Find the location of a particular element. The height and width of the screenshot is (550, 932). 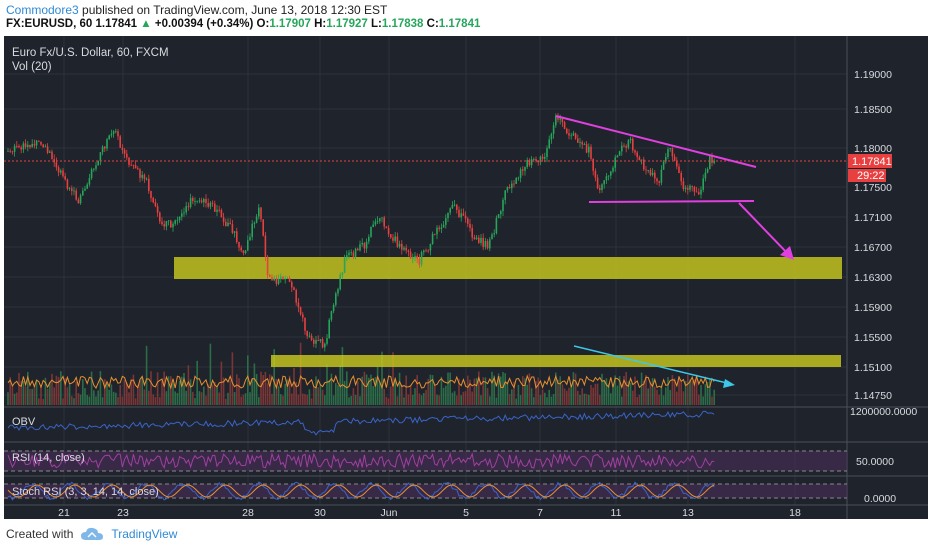

price-tag-bg is located at coordinates (870, 161).